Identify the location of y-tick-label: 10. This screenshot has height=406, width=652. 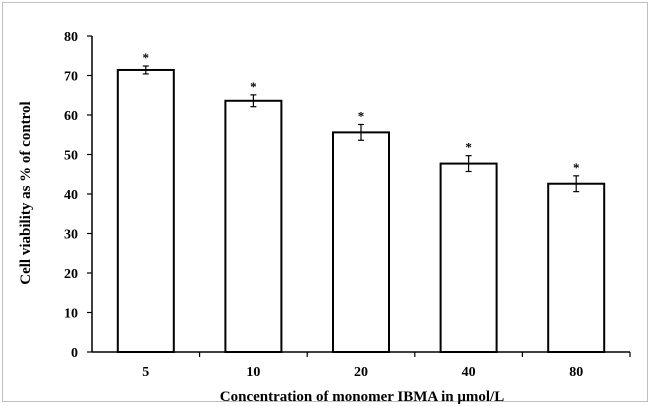
(71, 314).